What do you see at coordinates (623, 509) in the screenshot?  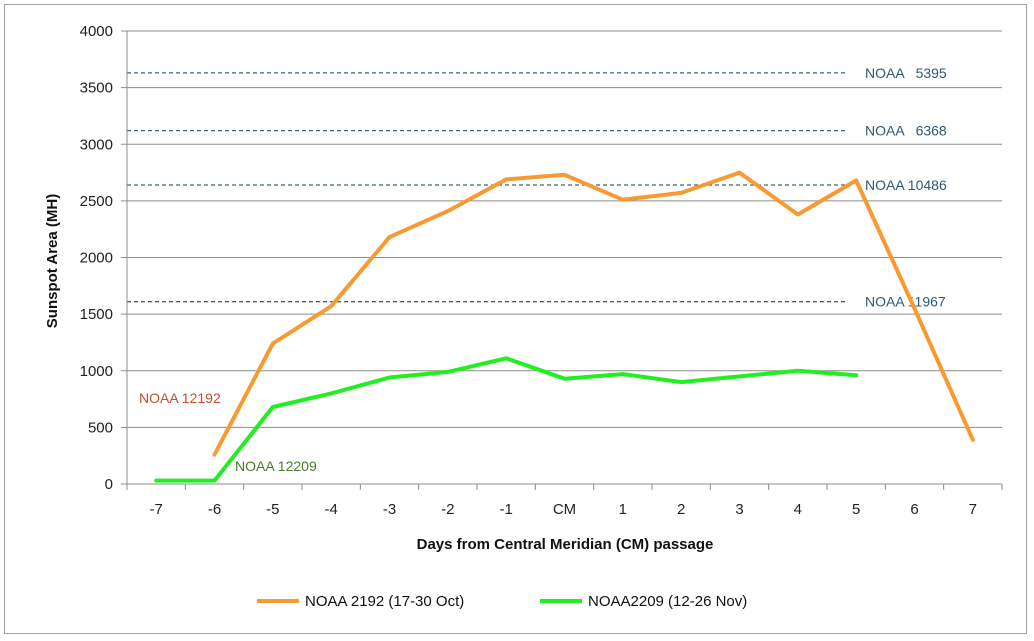 I see `x-tick-label: 1` at bounding box center [623, 509].